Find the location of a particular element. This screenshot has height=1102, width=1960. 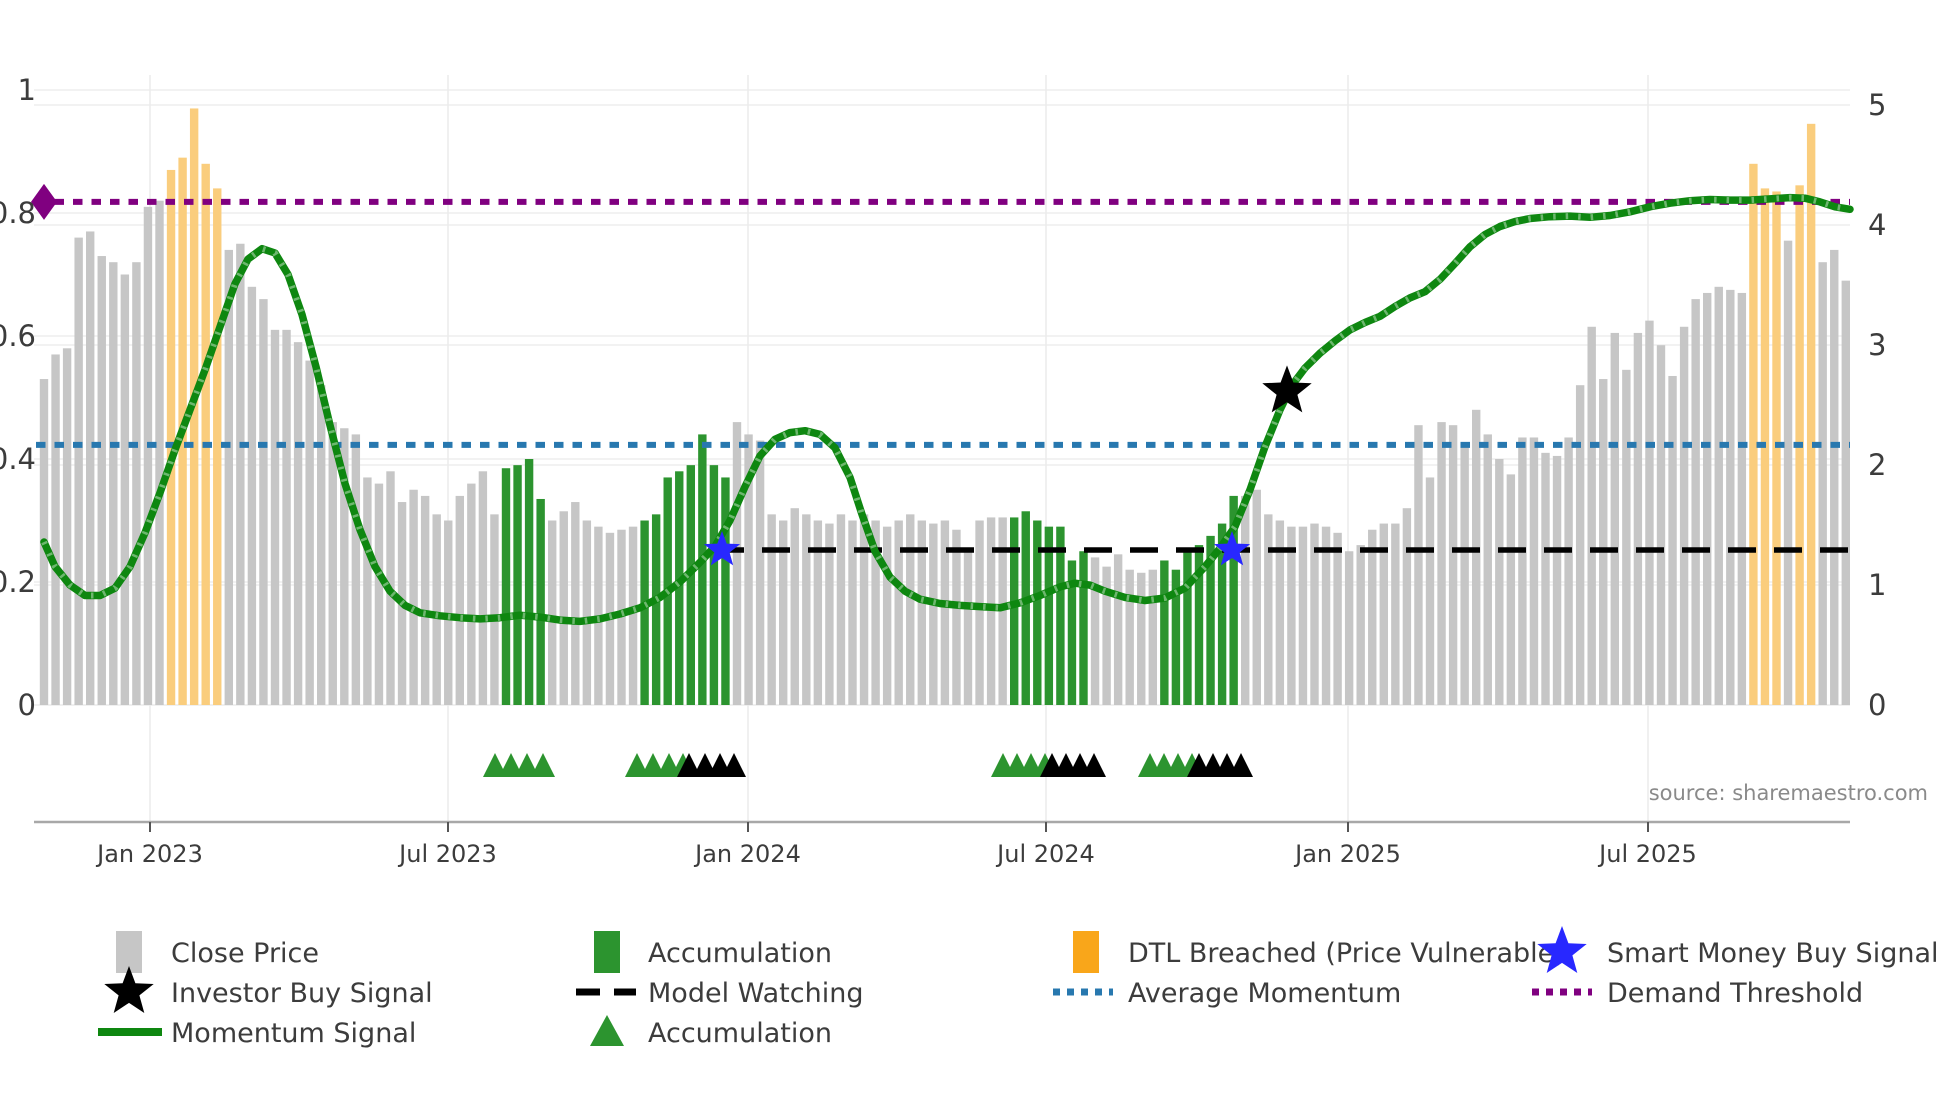

demand-threshold-diamond-marker is located at coordinates (44, 201).